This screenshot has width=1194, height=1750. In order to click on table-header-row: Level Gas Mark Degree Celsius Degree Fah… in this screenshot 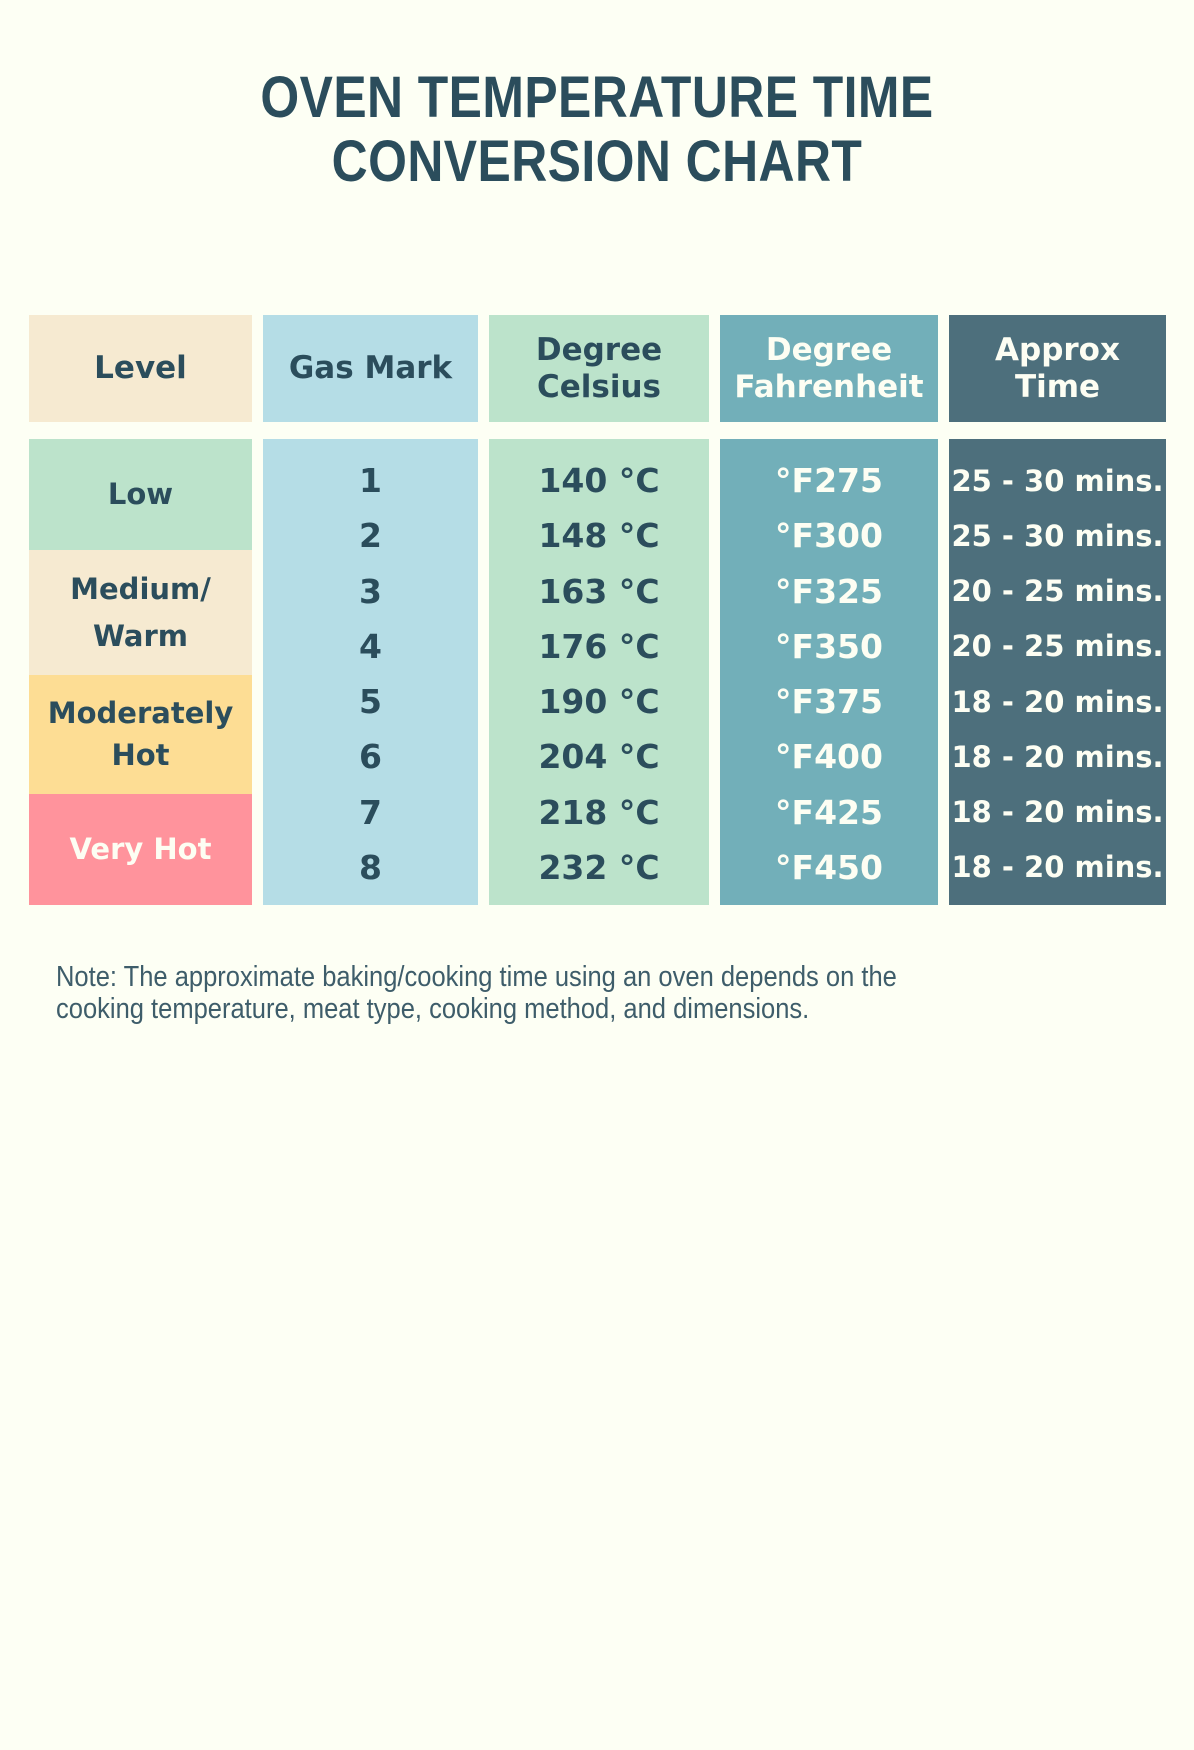, I will do `click(597, 368)`.